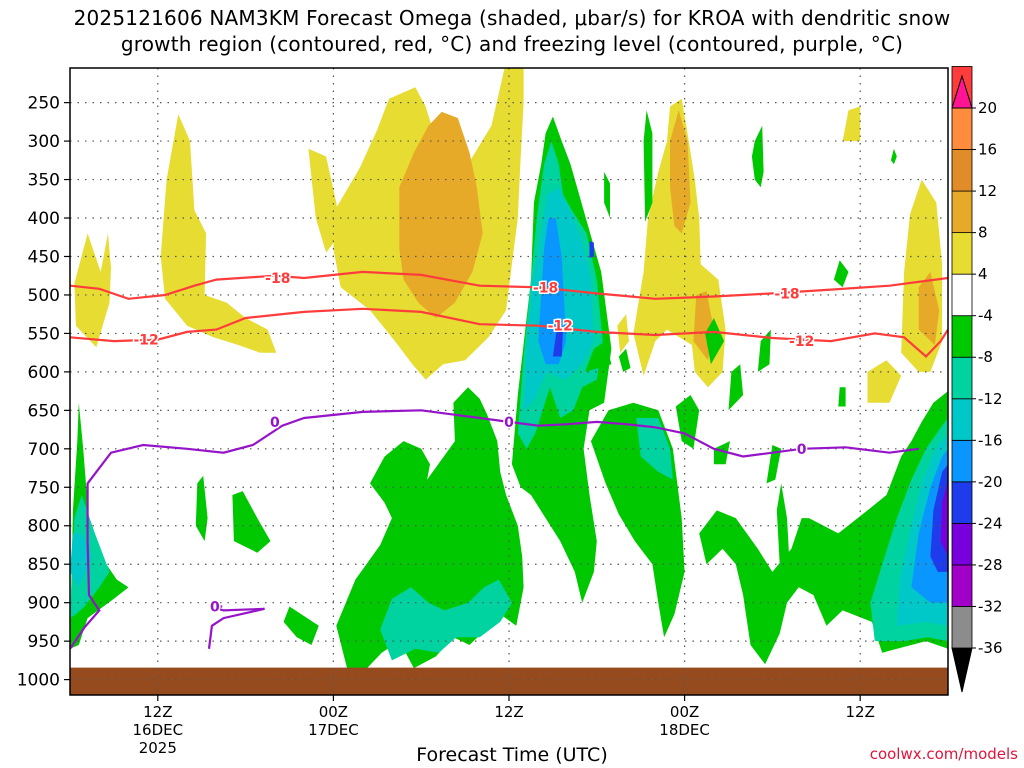 The height and width of the screenshot is (768, 1024). I want to click on y-tick-label: 650, so click(44, 411).